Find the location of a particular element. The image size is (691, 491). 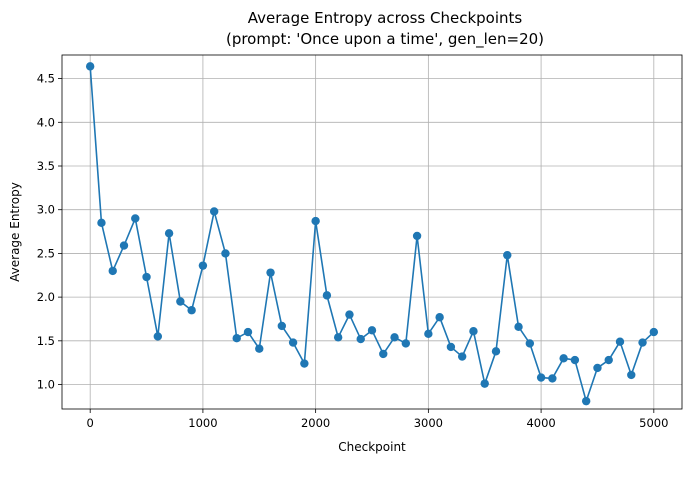

y-tick-label: 2.0 is located at coordinates (46, 297).